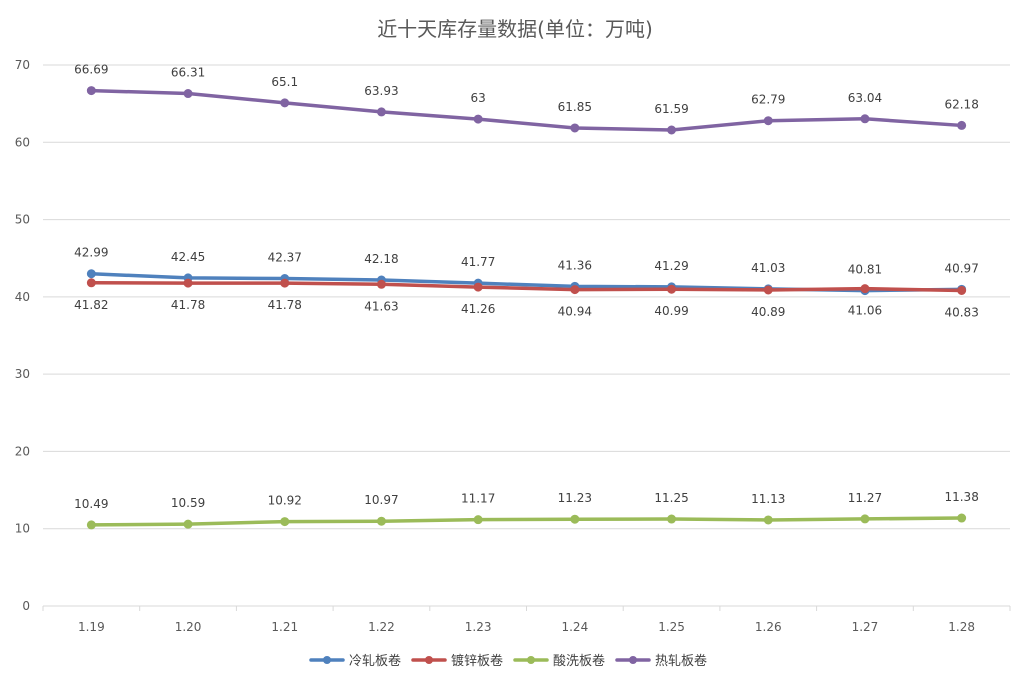  I want to click on data-label: 10.49, so click(91, 504).